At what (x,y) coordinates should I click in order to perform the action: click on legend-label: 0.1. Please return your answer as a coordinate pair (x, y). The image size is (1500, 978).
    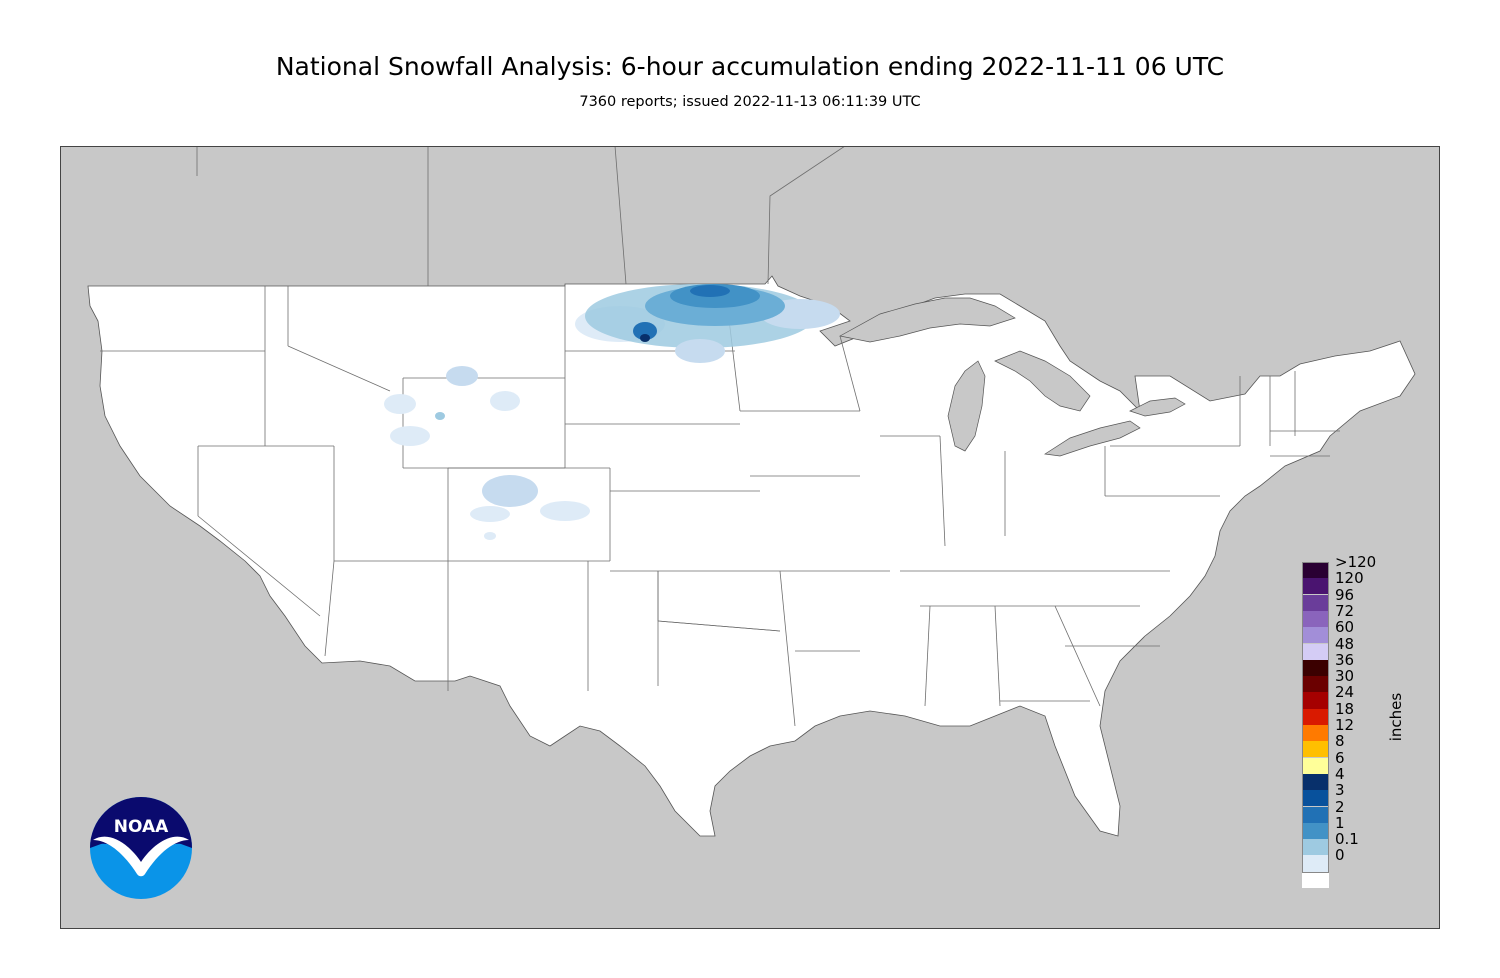
    Looking at the image, I should click on (1347, 839).